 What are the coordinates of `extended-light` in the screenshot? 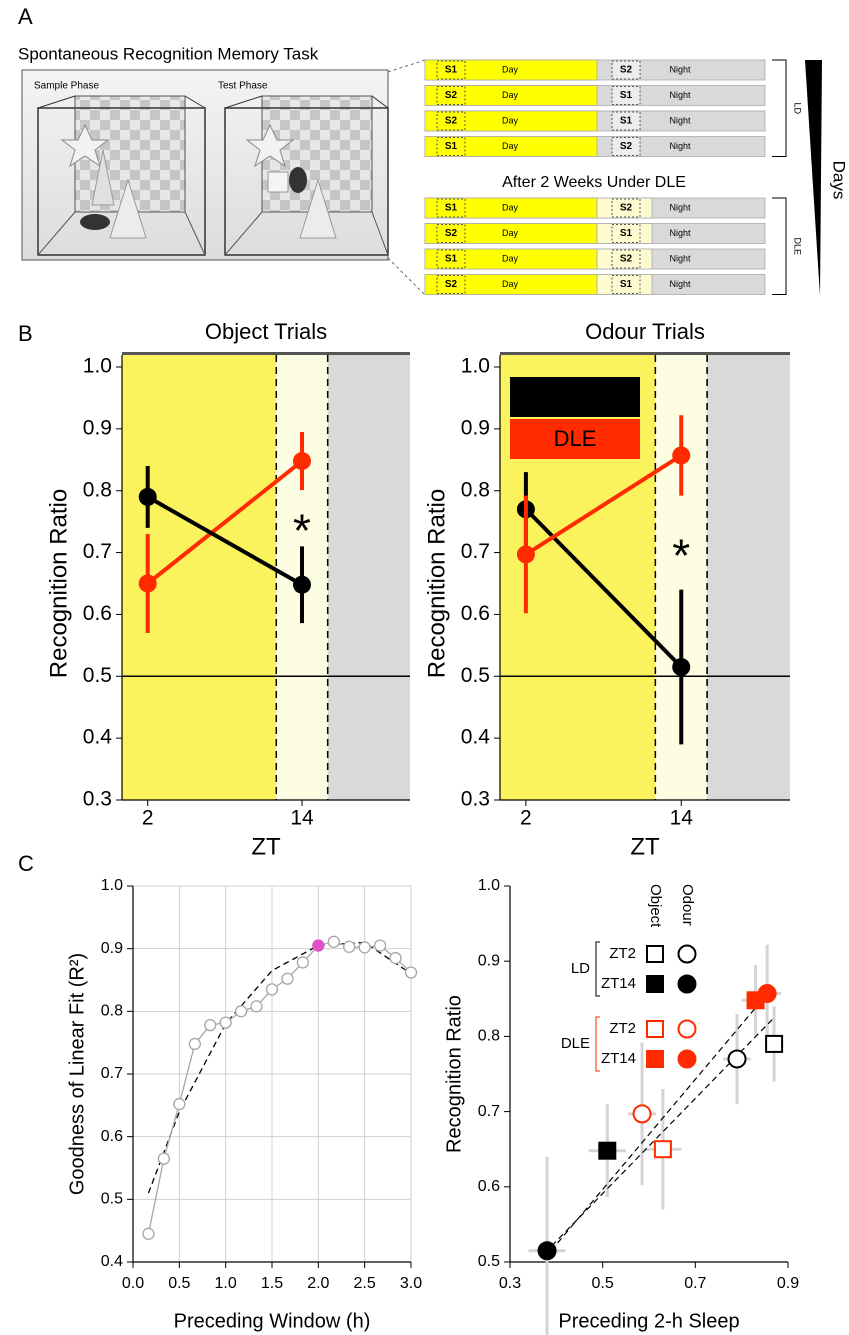 It's located at (624, 259).